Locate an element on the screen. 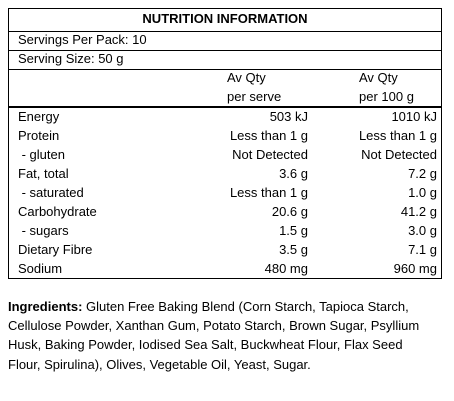 This screenshot has width=454, height=401. row-per-100g-dietary-fibre: 7.1 g is located at coordinates (422, 249).